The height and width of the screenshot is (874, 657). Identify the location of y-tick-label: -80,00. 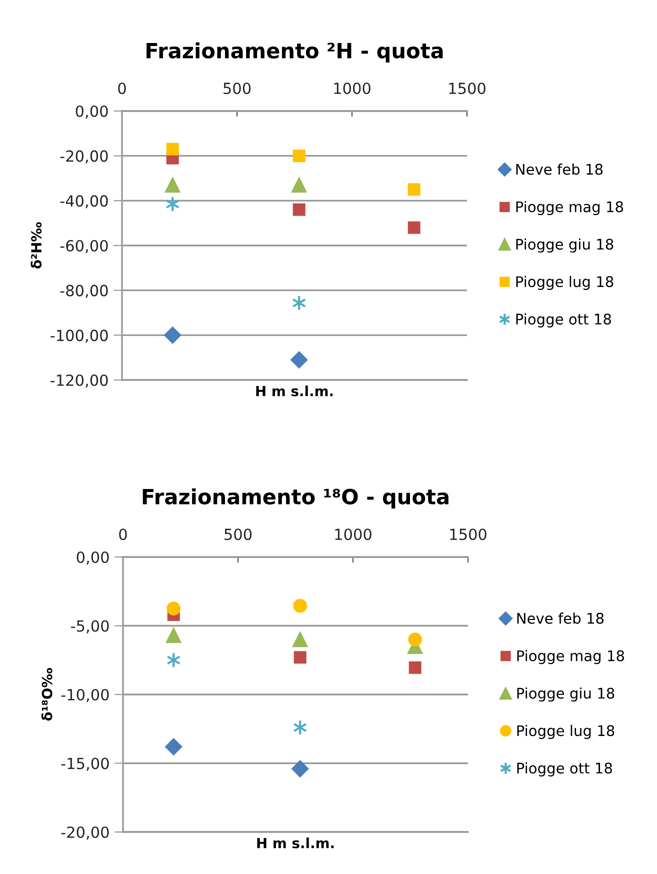
(84, 291).